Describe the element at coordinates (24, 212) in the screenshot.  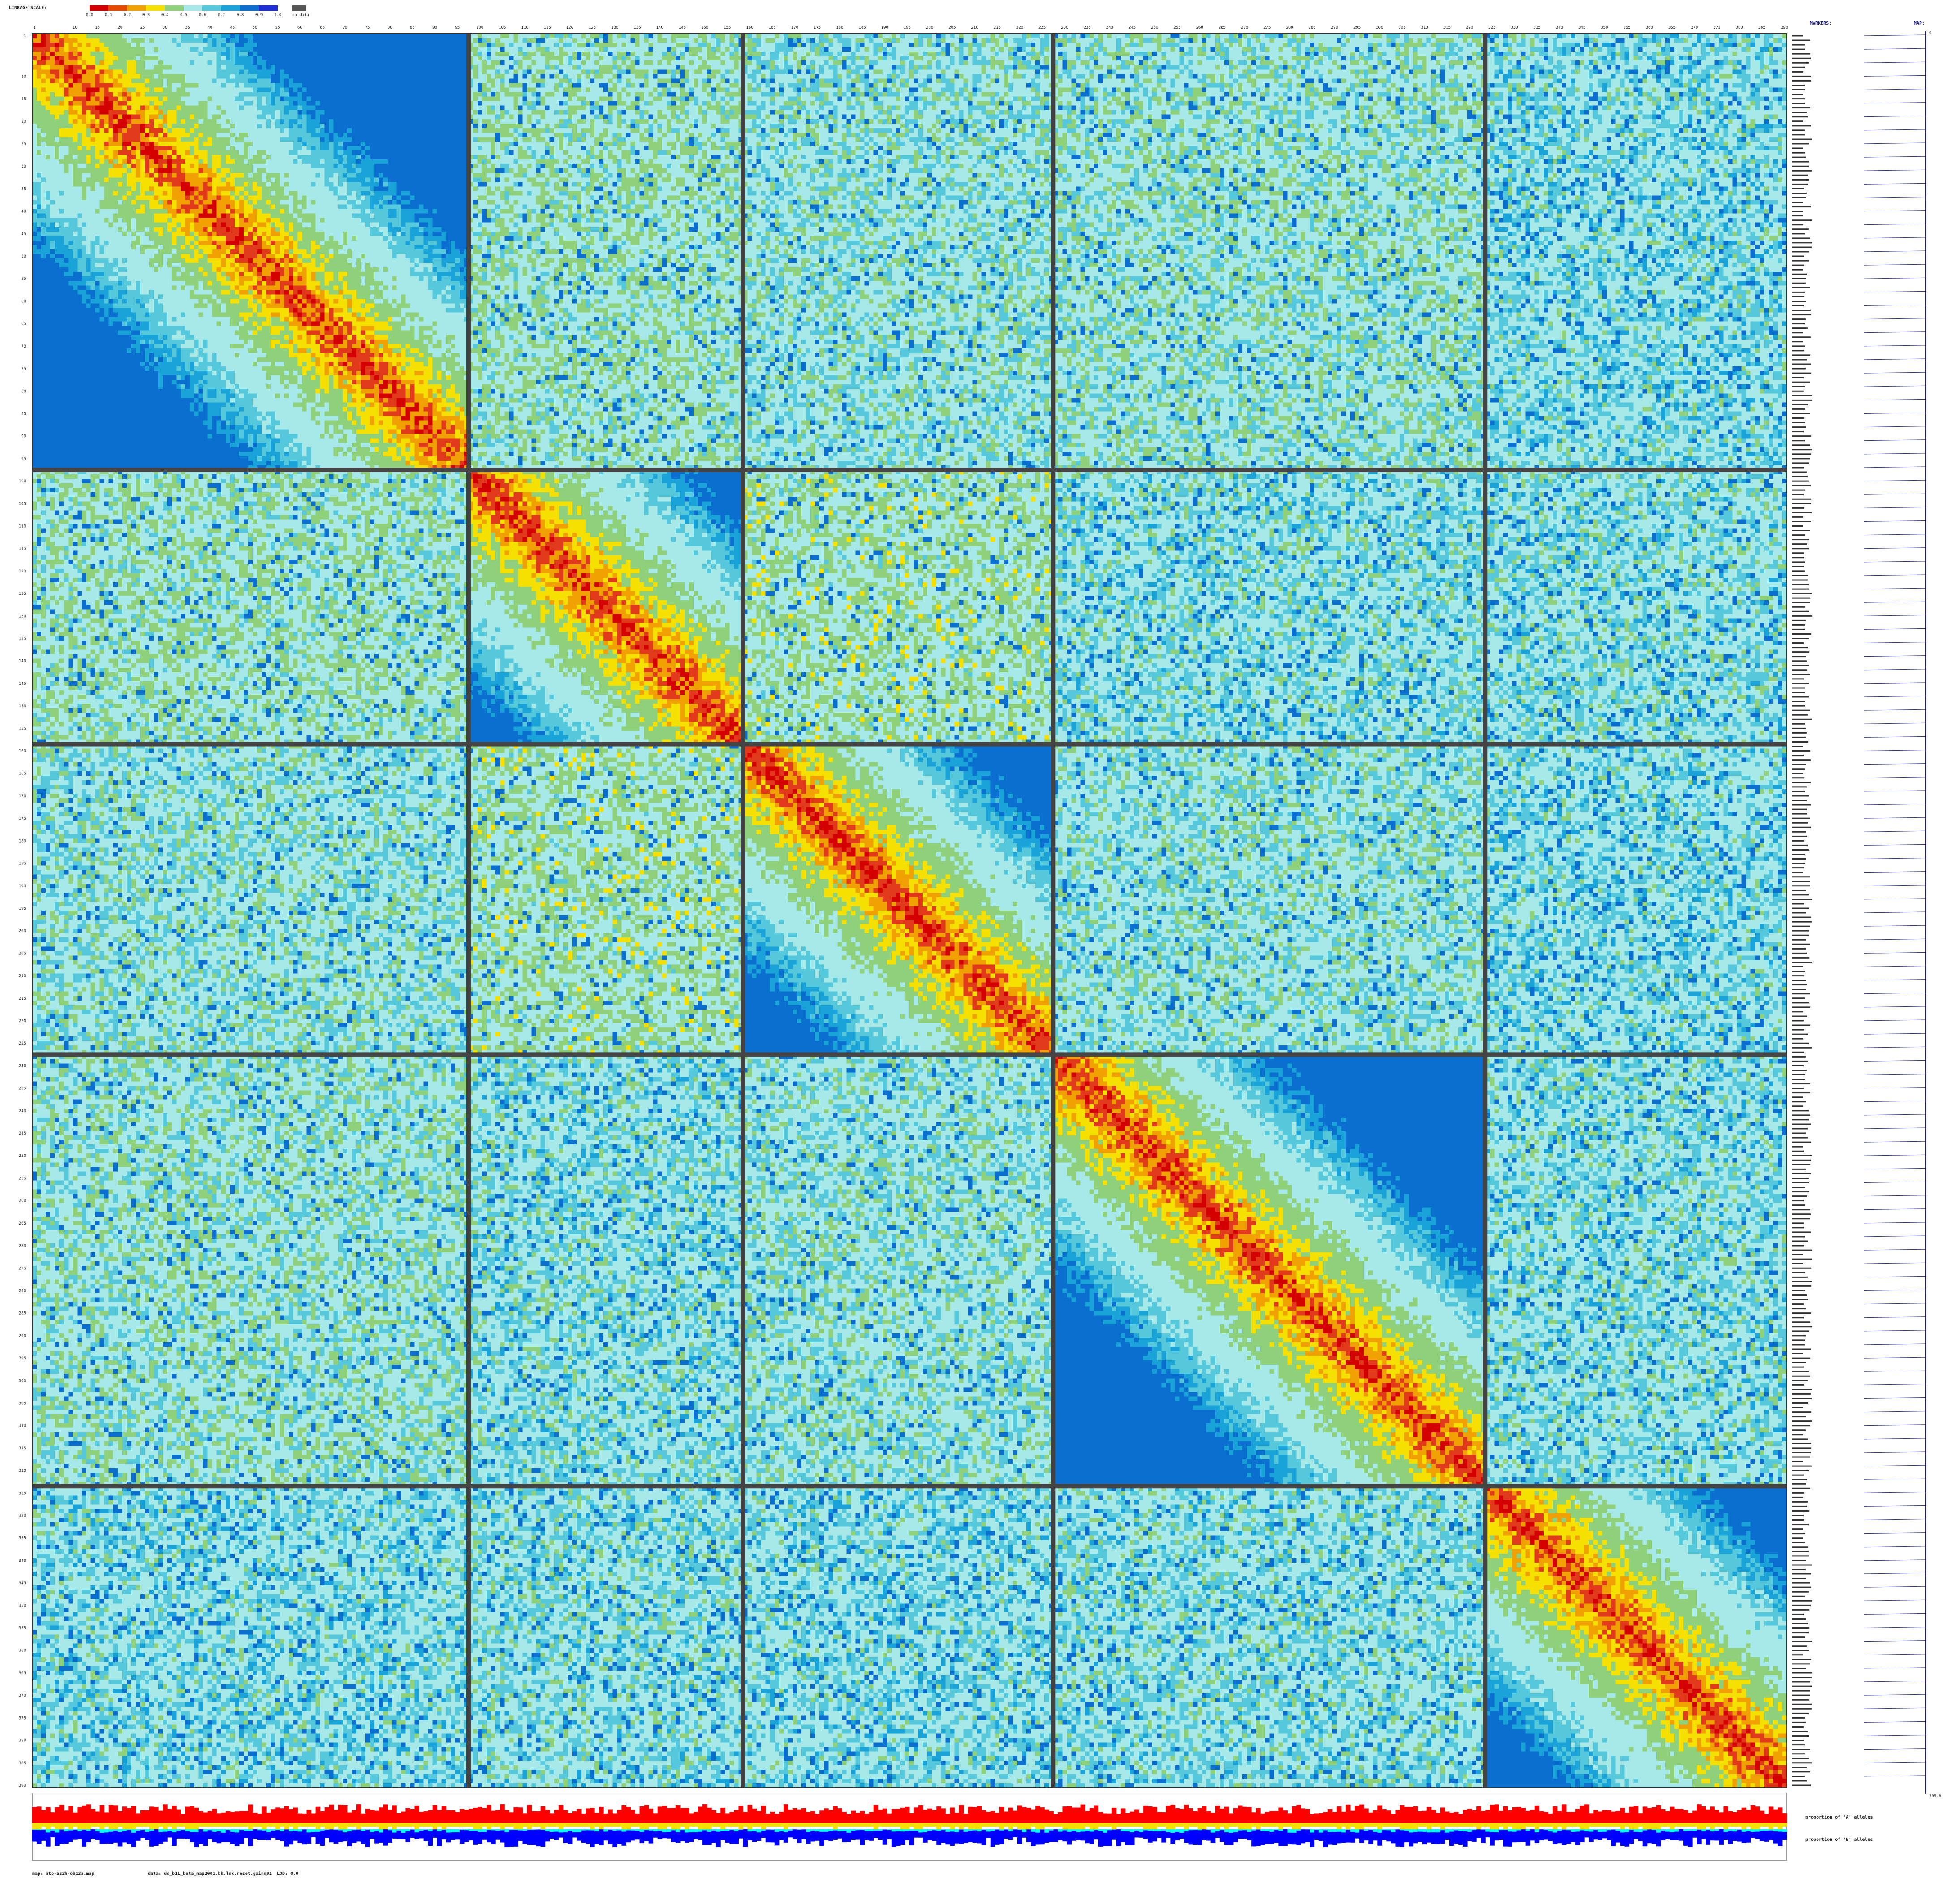
I see `y-tick-label: 40` at that location.